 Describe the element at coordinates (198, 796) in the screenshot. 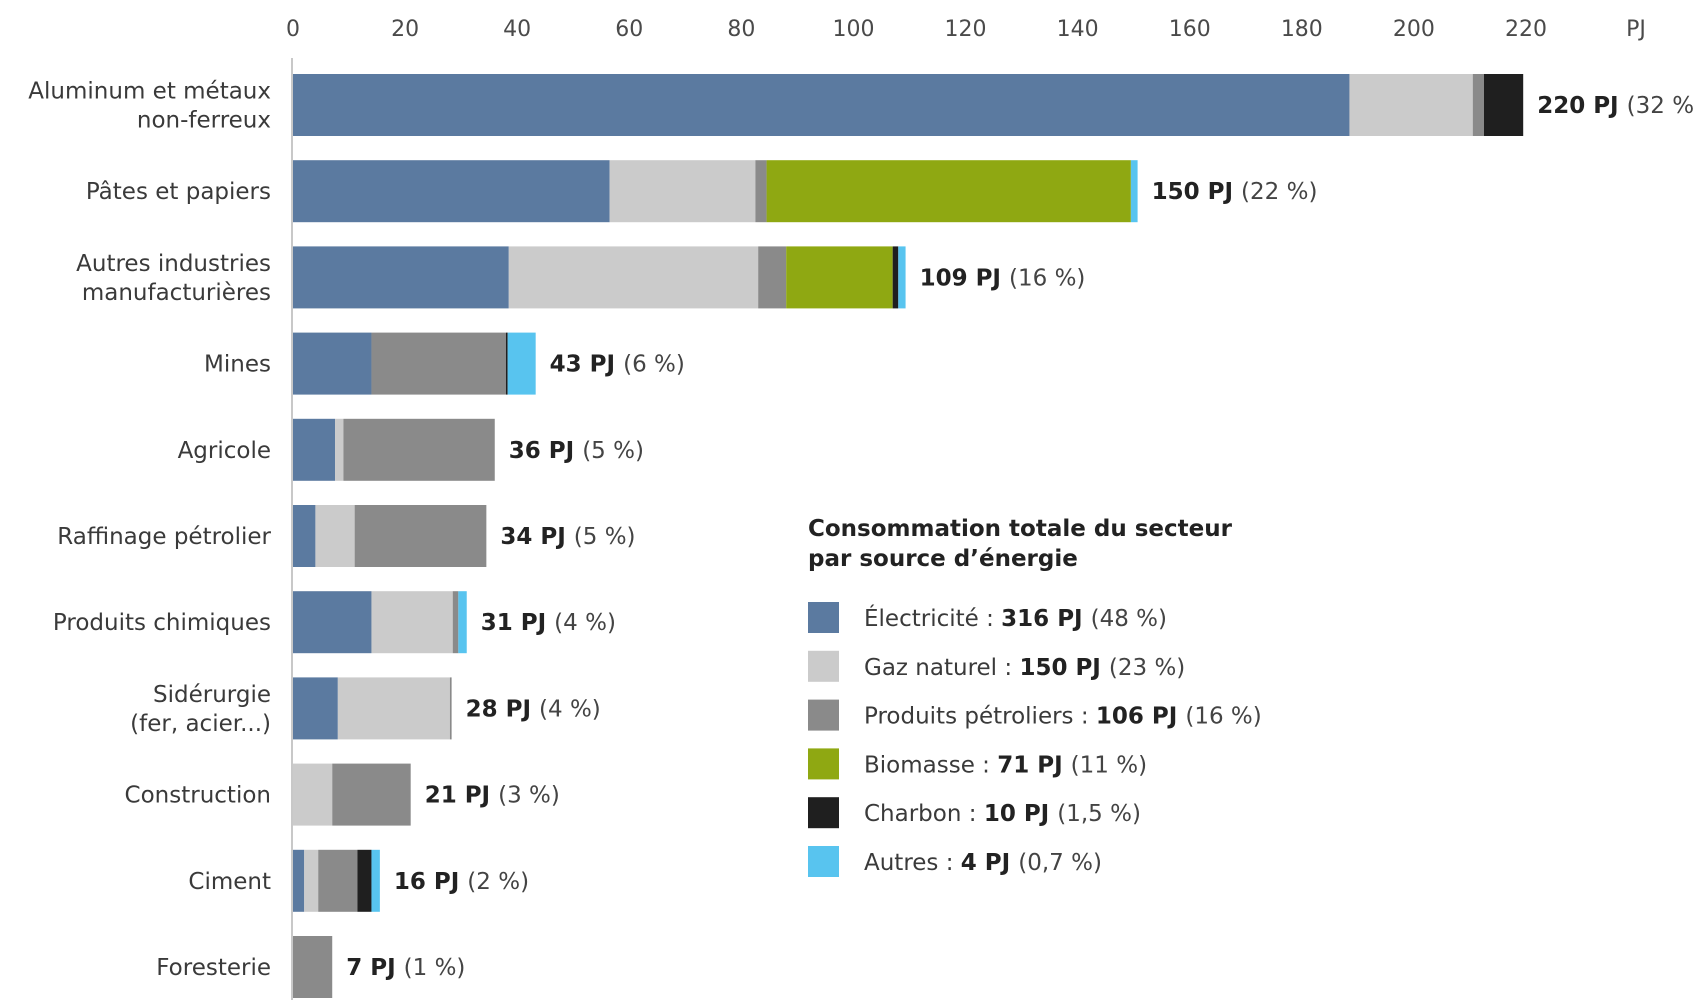

I see `category-label: Construction` at that location.